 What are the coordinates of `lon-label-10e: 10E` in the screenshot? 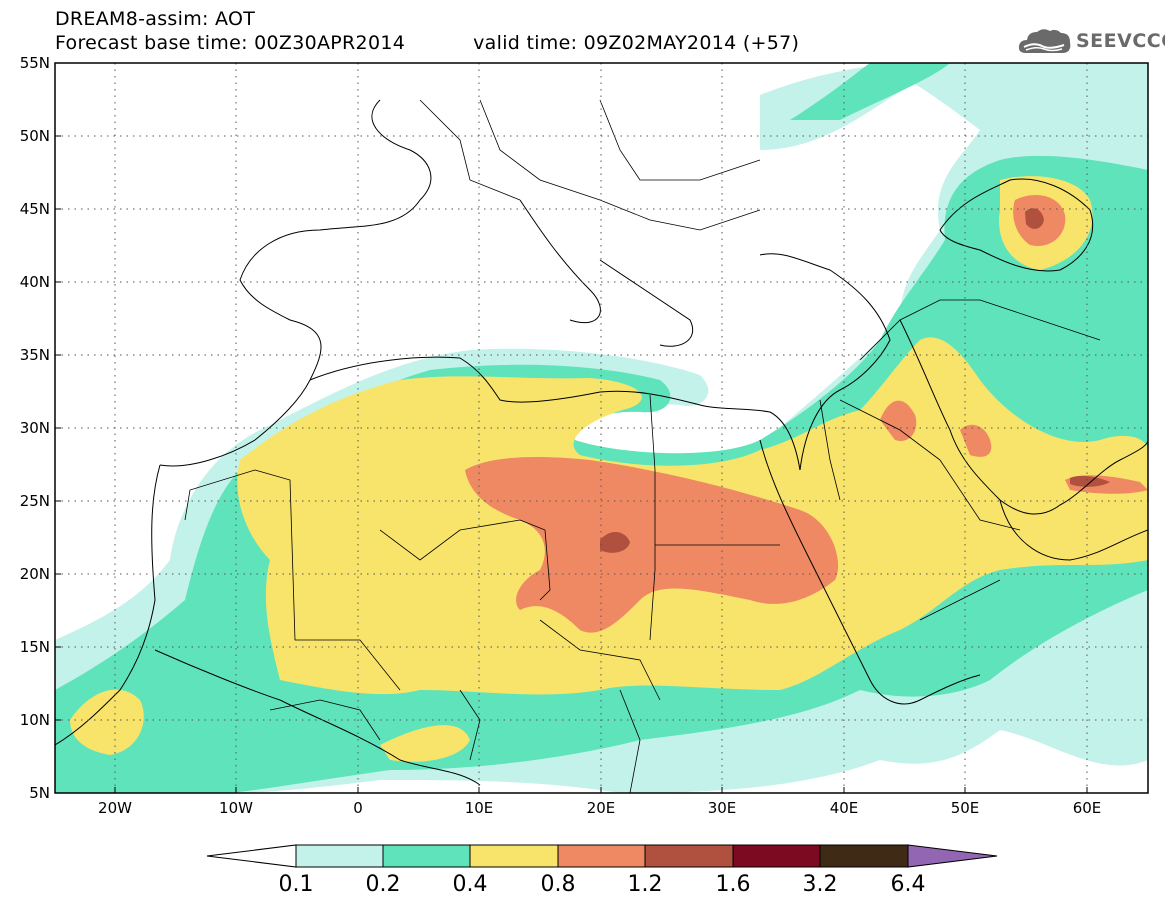 It's located at (479, 808).